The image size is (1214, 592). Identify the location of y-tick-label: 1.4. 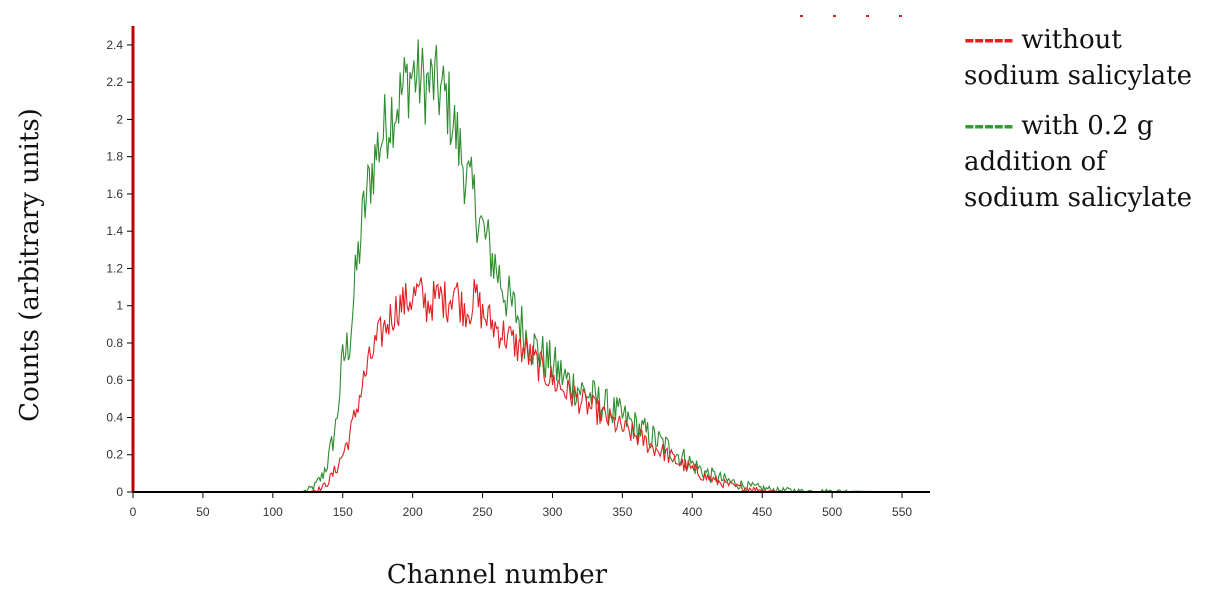
(114, 231).